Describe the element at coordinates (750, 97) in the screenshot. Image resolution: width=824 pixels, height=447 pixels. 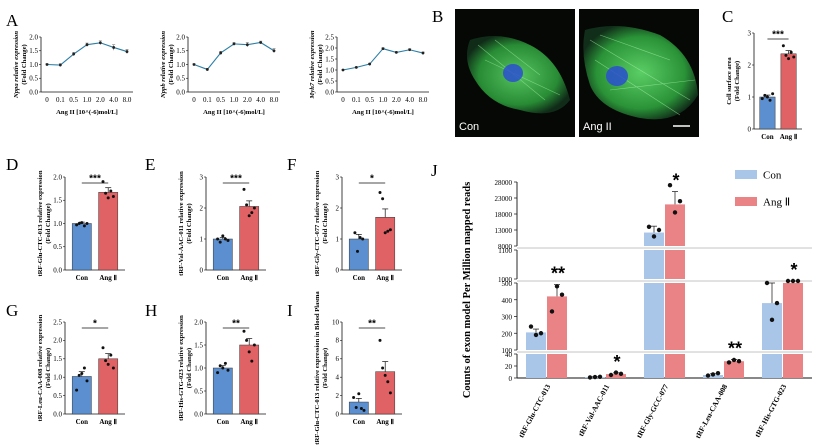
I see `y-tick-label: 1` at that location.